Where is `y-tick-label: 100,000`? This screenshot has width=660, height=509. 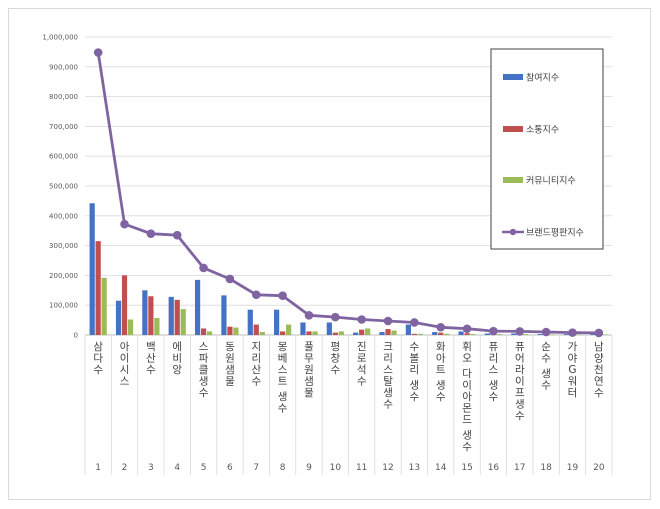
y-tick-label: 100,000 is located at coordinates (63, 306).